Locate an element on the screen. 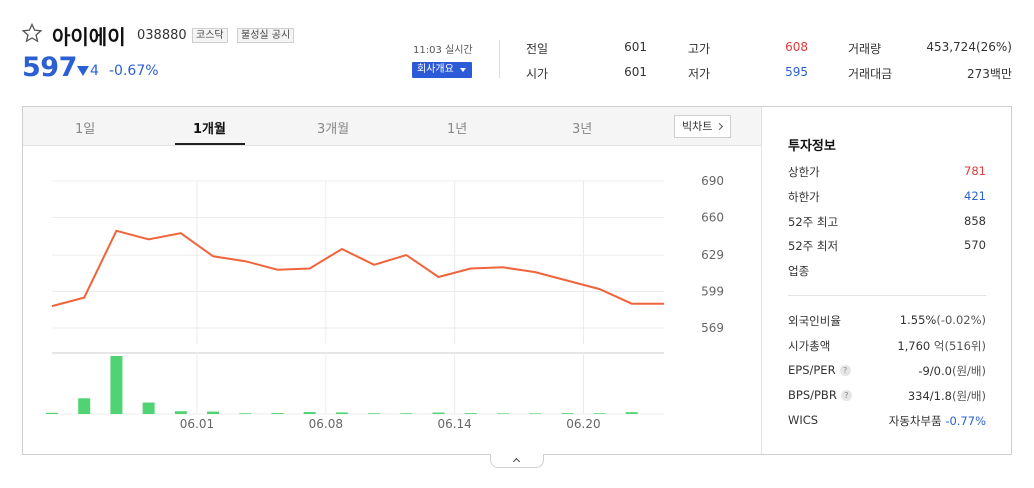 The height and width of the screenshot is (488, 1034). y-axis-labels: 690 660 629 599 569 is located at coordinates (712, 254).